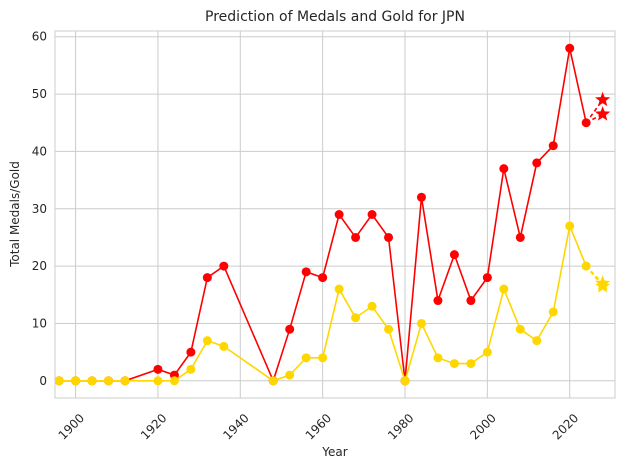 This screenshot has height=470, width=630. I want to click on chart-title: Prediction of Medals and Gold for JPN, so click(335, 17).